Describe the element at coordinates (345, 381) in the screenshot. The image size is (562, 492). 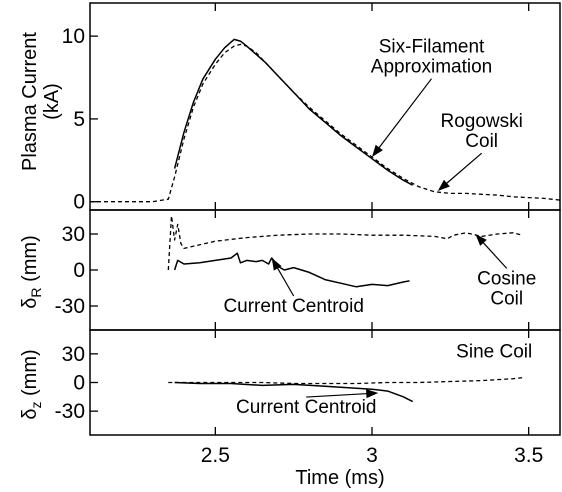
I see `series-sine-coil` at that location.